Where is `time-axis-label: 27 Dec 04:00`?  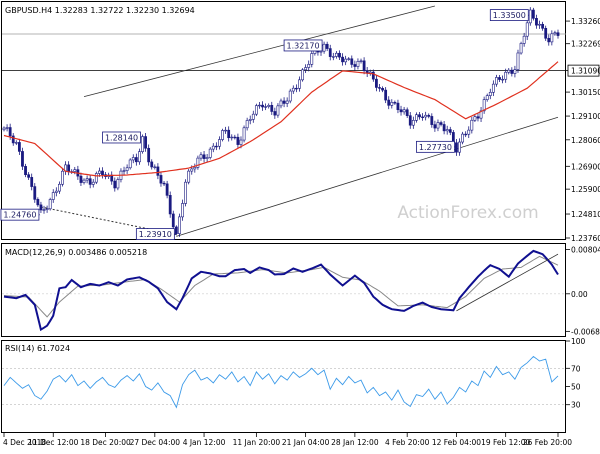
time-axis-label: 27 Dec 04:00 is located at coordinates (155, 442).